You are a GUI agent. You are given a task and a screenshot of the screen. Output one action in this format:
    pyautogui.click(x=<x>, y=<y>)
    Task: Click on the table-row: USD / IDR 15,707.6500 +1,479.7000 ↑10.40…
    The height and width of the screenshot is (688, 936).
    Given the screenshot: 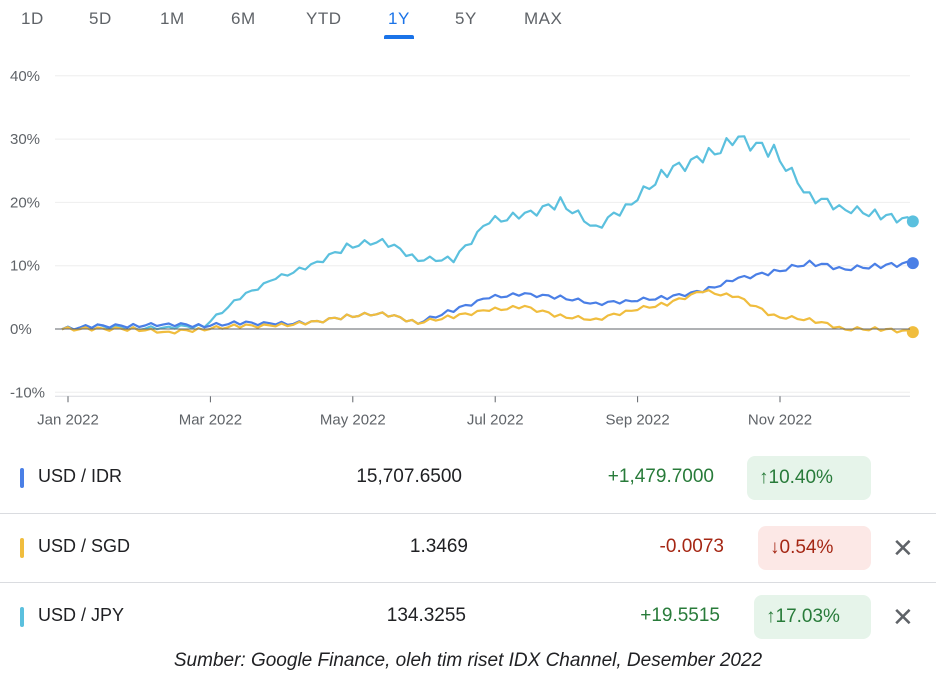 What is the action you would take?
    pyautogui.click(x=468, y=478)
    